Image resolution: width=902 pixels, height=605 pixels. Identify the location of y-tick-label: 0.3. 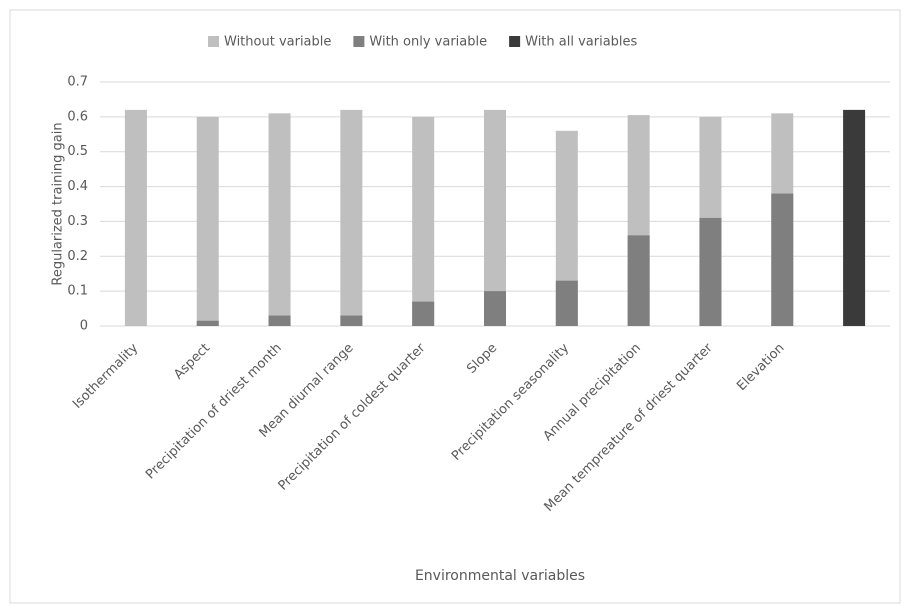
(77, 221).